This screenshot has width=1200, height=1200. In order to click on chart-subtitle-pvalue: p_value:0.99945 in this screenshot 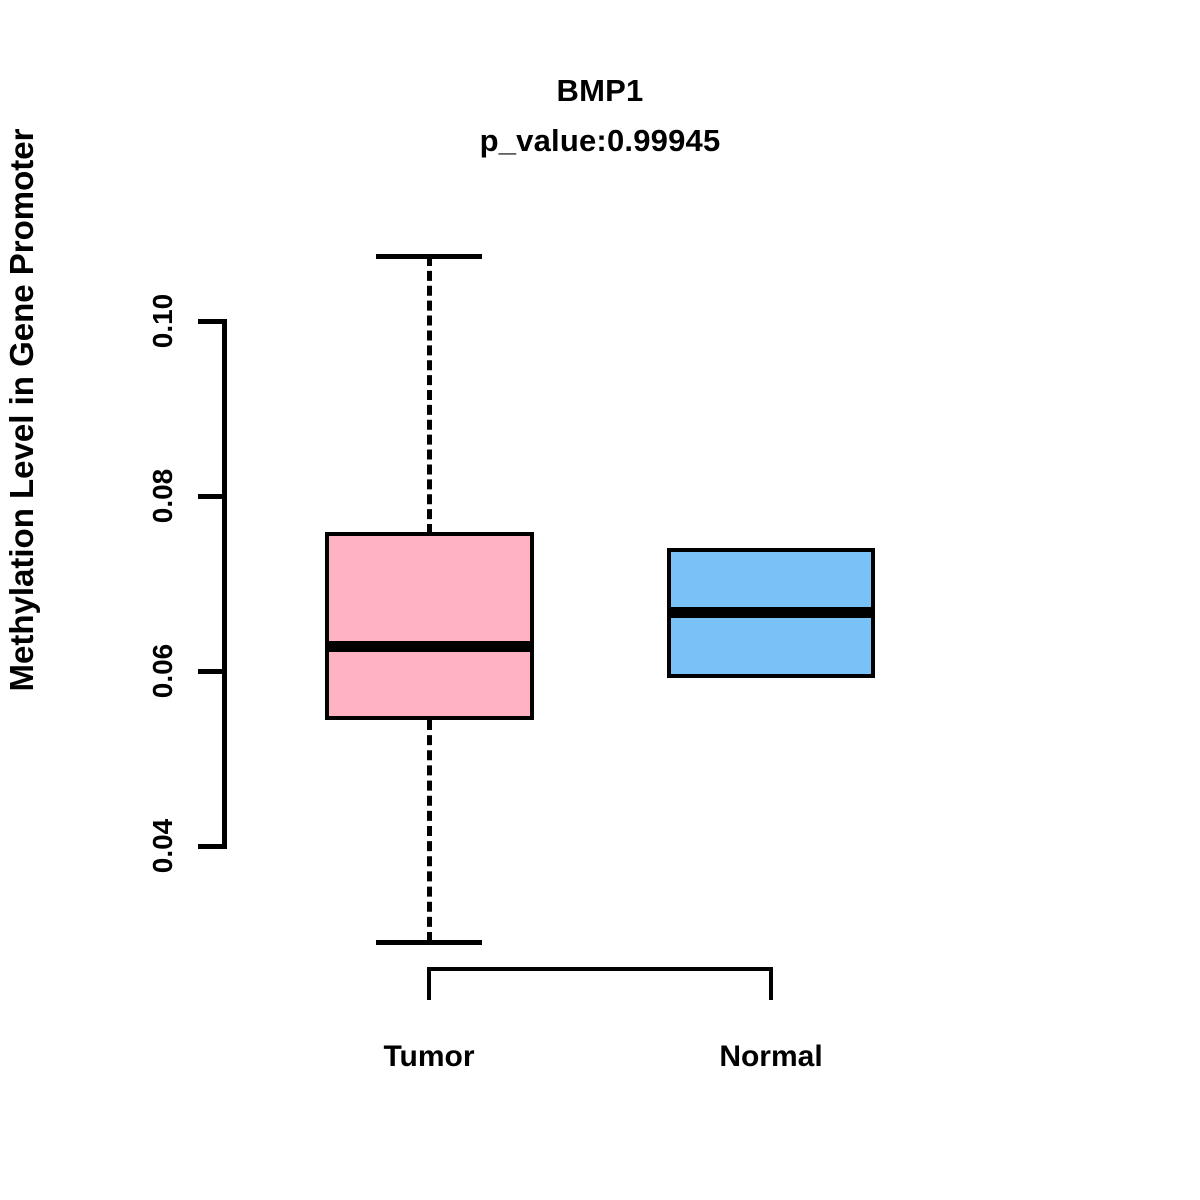, I will do `click(600, 140)`.